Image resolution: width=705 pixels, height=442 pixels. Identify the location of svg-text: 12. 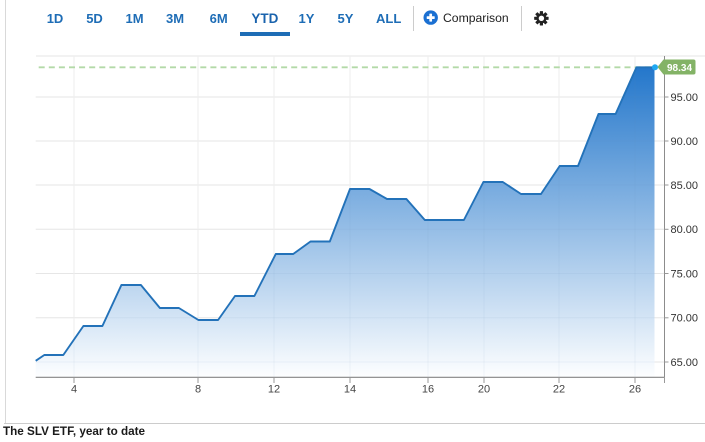
(274, 390).